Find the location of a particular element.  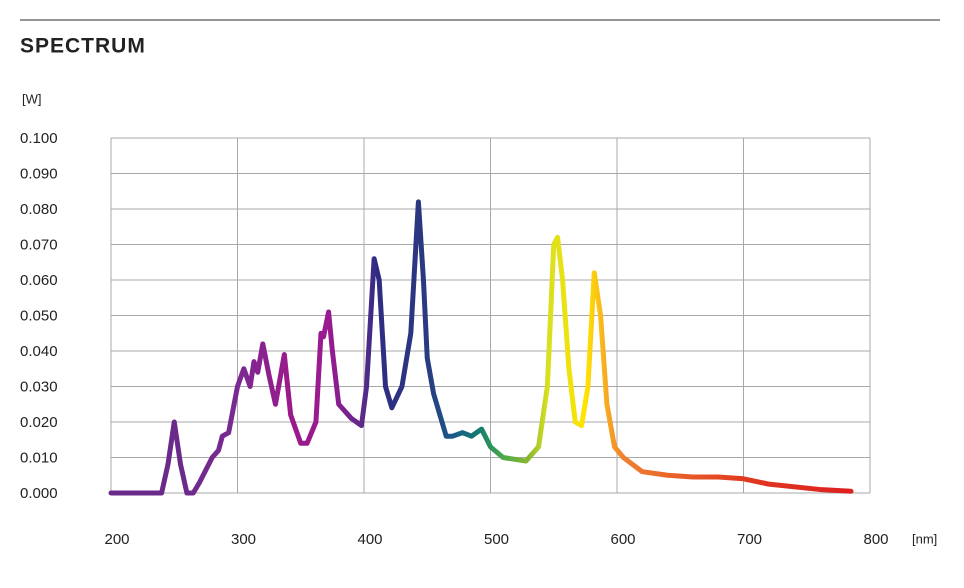

x-tick-label: 400 is located at coordinates (369, 539).